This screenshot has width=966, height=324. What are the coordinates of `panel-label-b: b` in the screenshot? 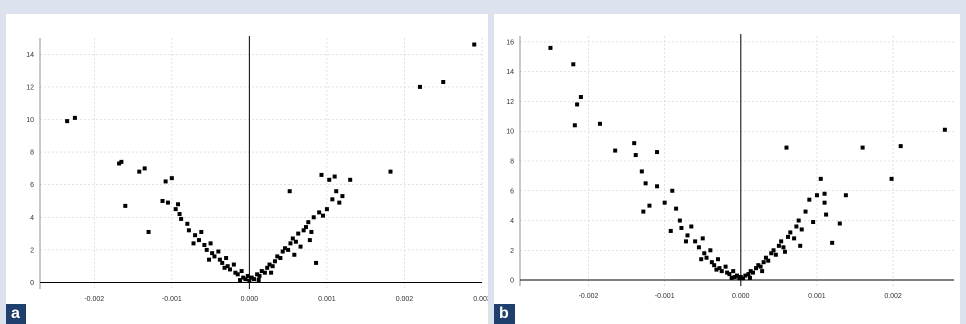 It's located at (504, 314).